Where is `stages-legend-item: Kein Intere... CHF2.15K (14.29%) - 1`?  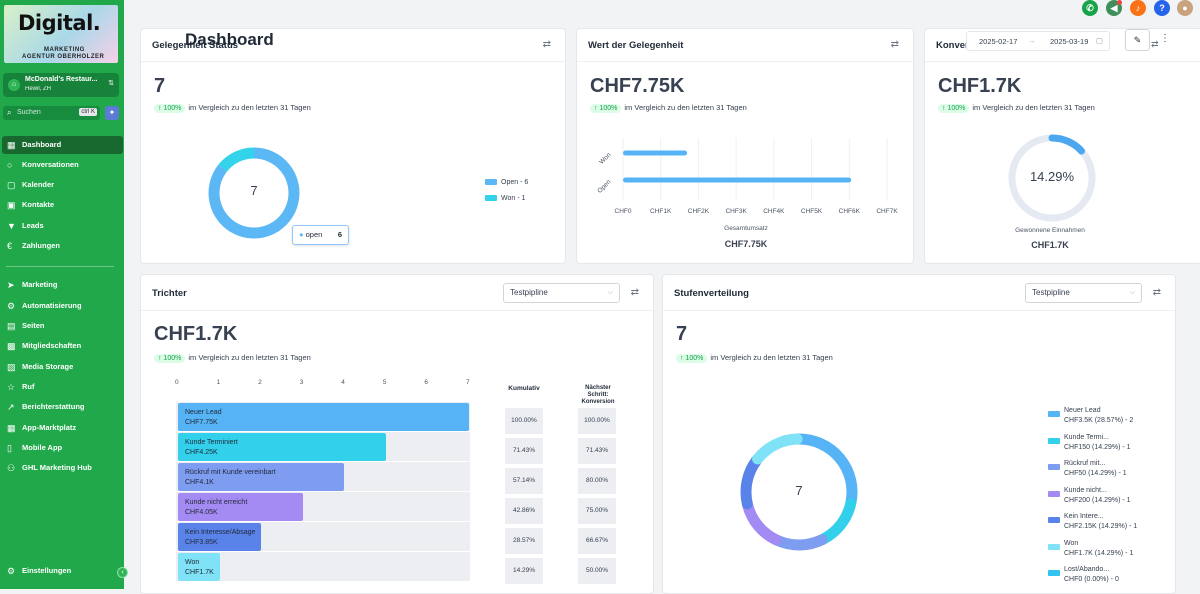
stages-legend-item: Kein Intere... CHF2.15K (14.29%) - 1 is located at coordinates (1092, 522).